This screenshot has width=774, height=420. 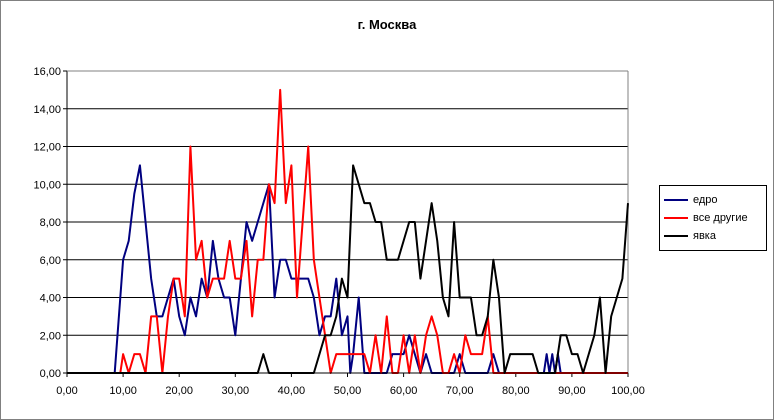 What do you see at coordinates (348, 391) in the screenshot?
I see `x-tick-label: 50,00` at bounding box center [348, 391].